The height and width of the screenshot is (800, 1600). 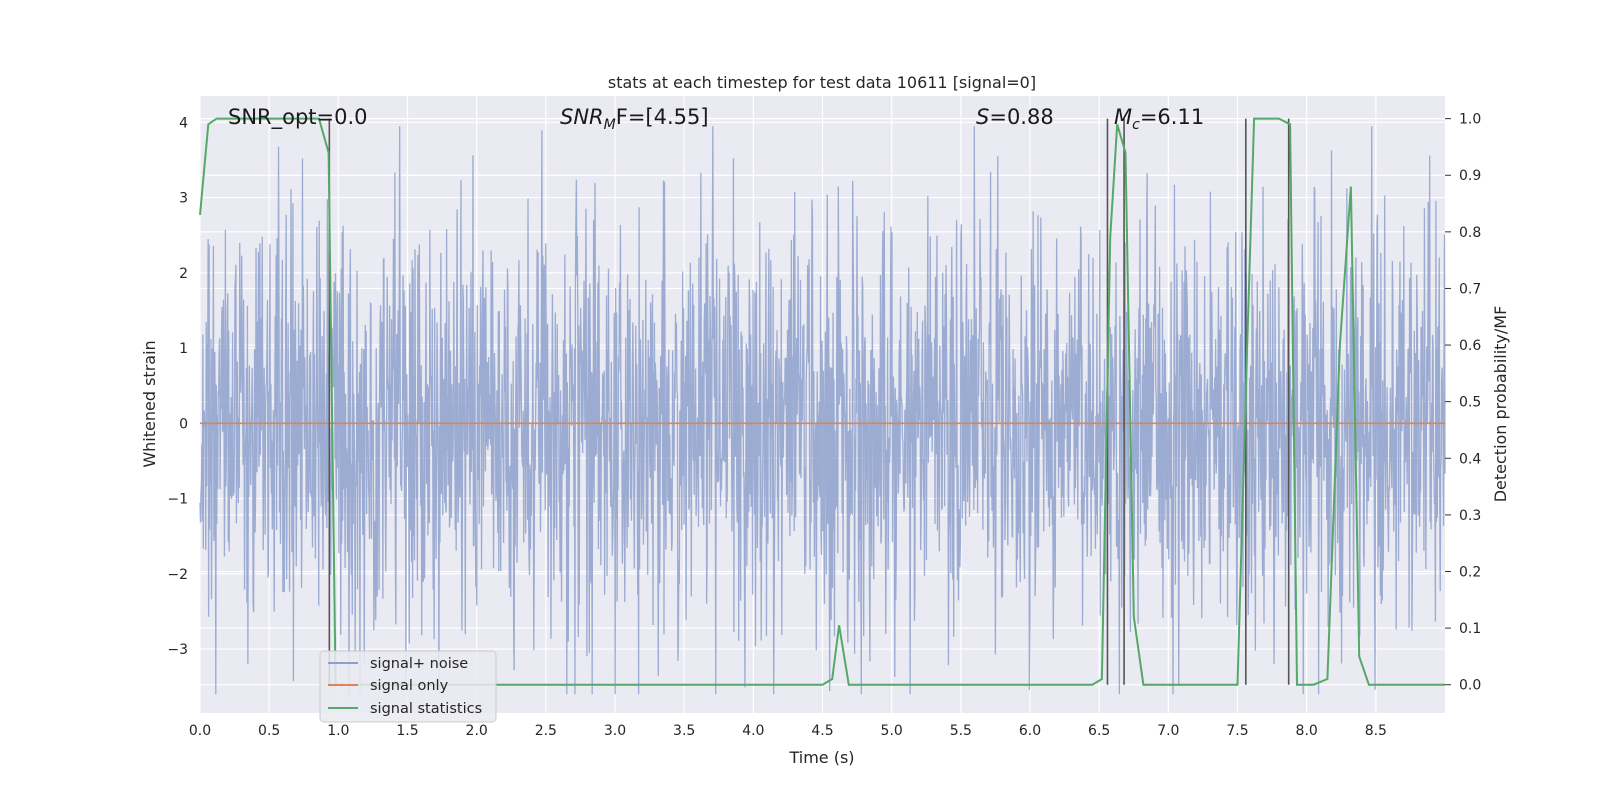 I want to click on legend-box, so click(x=408, y=686).